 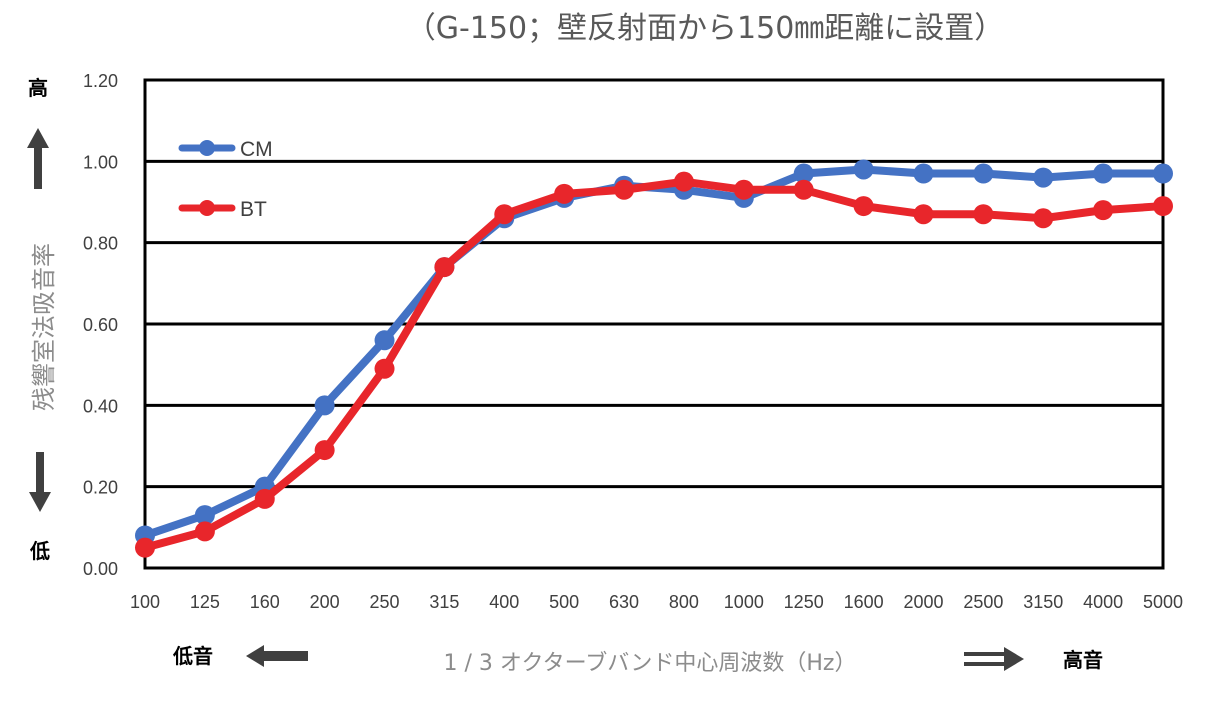 I want to click on x-tick-label: 2000, so click(x=923, y=602).